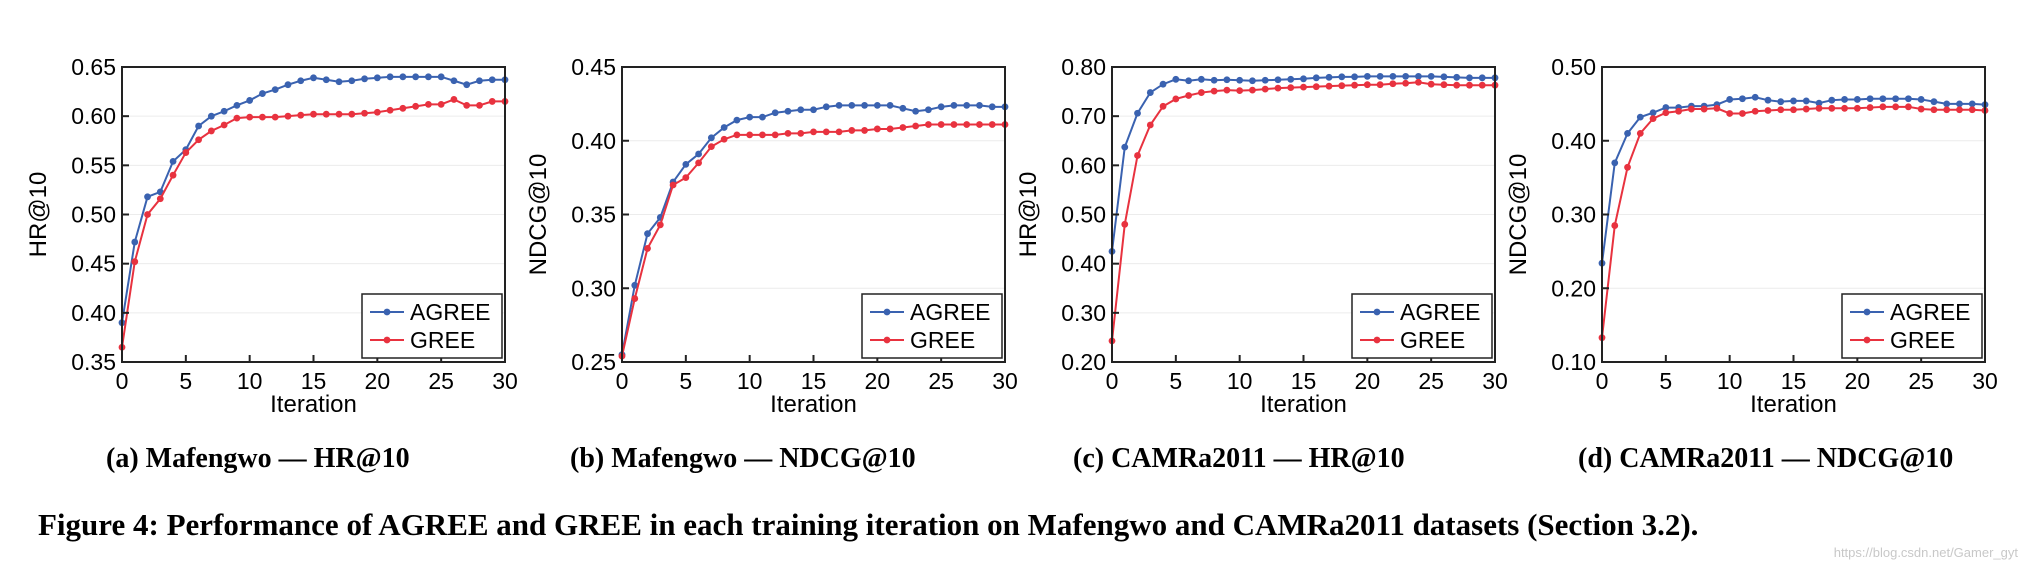  Describe the element at coordinates (622, 381) in the screenshot. I see `x-tick-label: 0` at that location.